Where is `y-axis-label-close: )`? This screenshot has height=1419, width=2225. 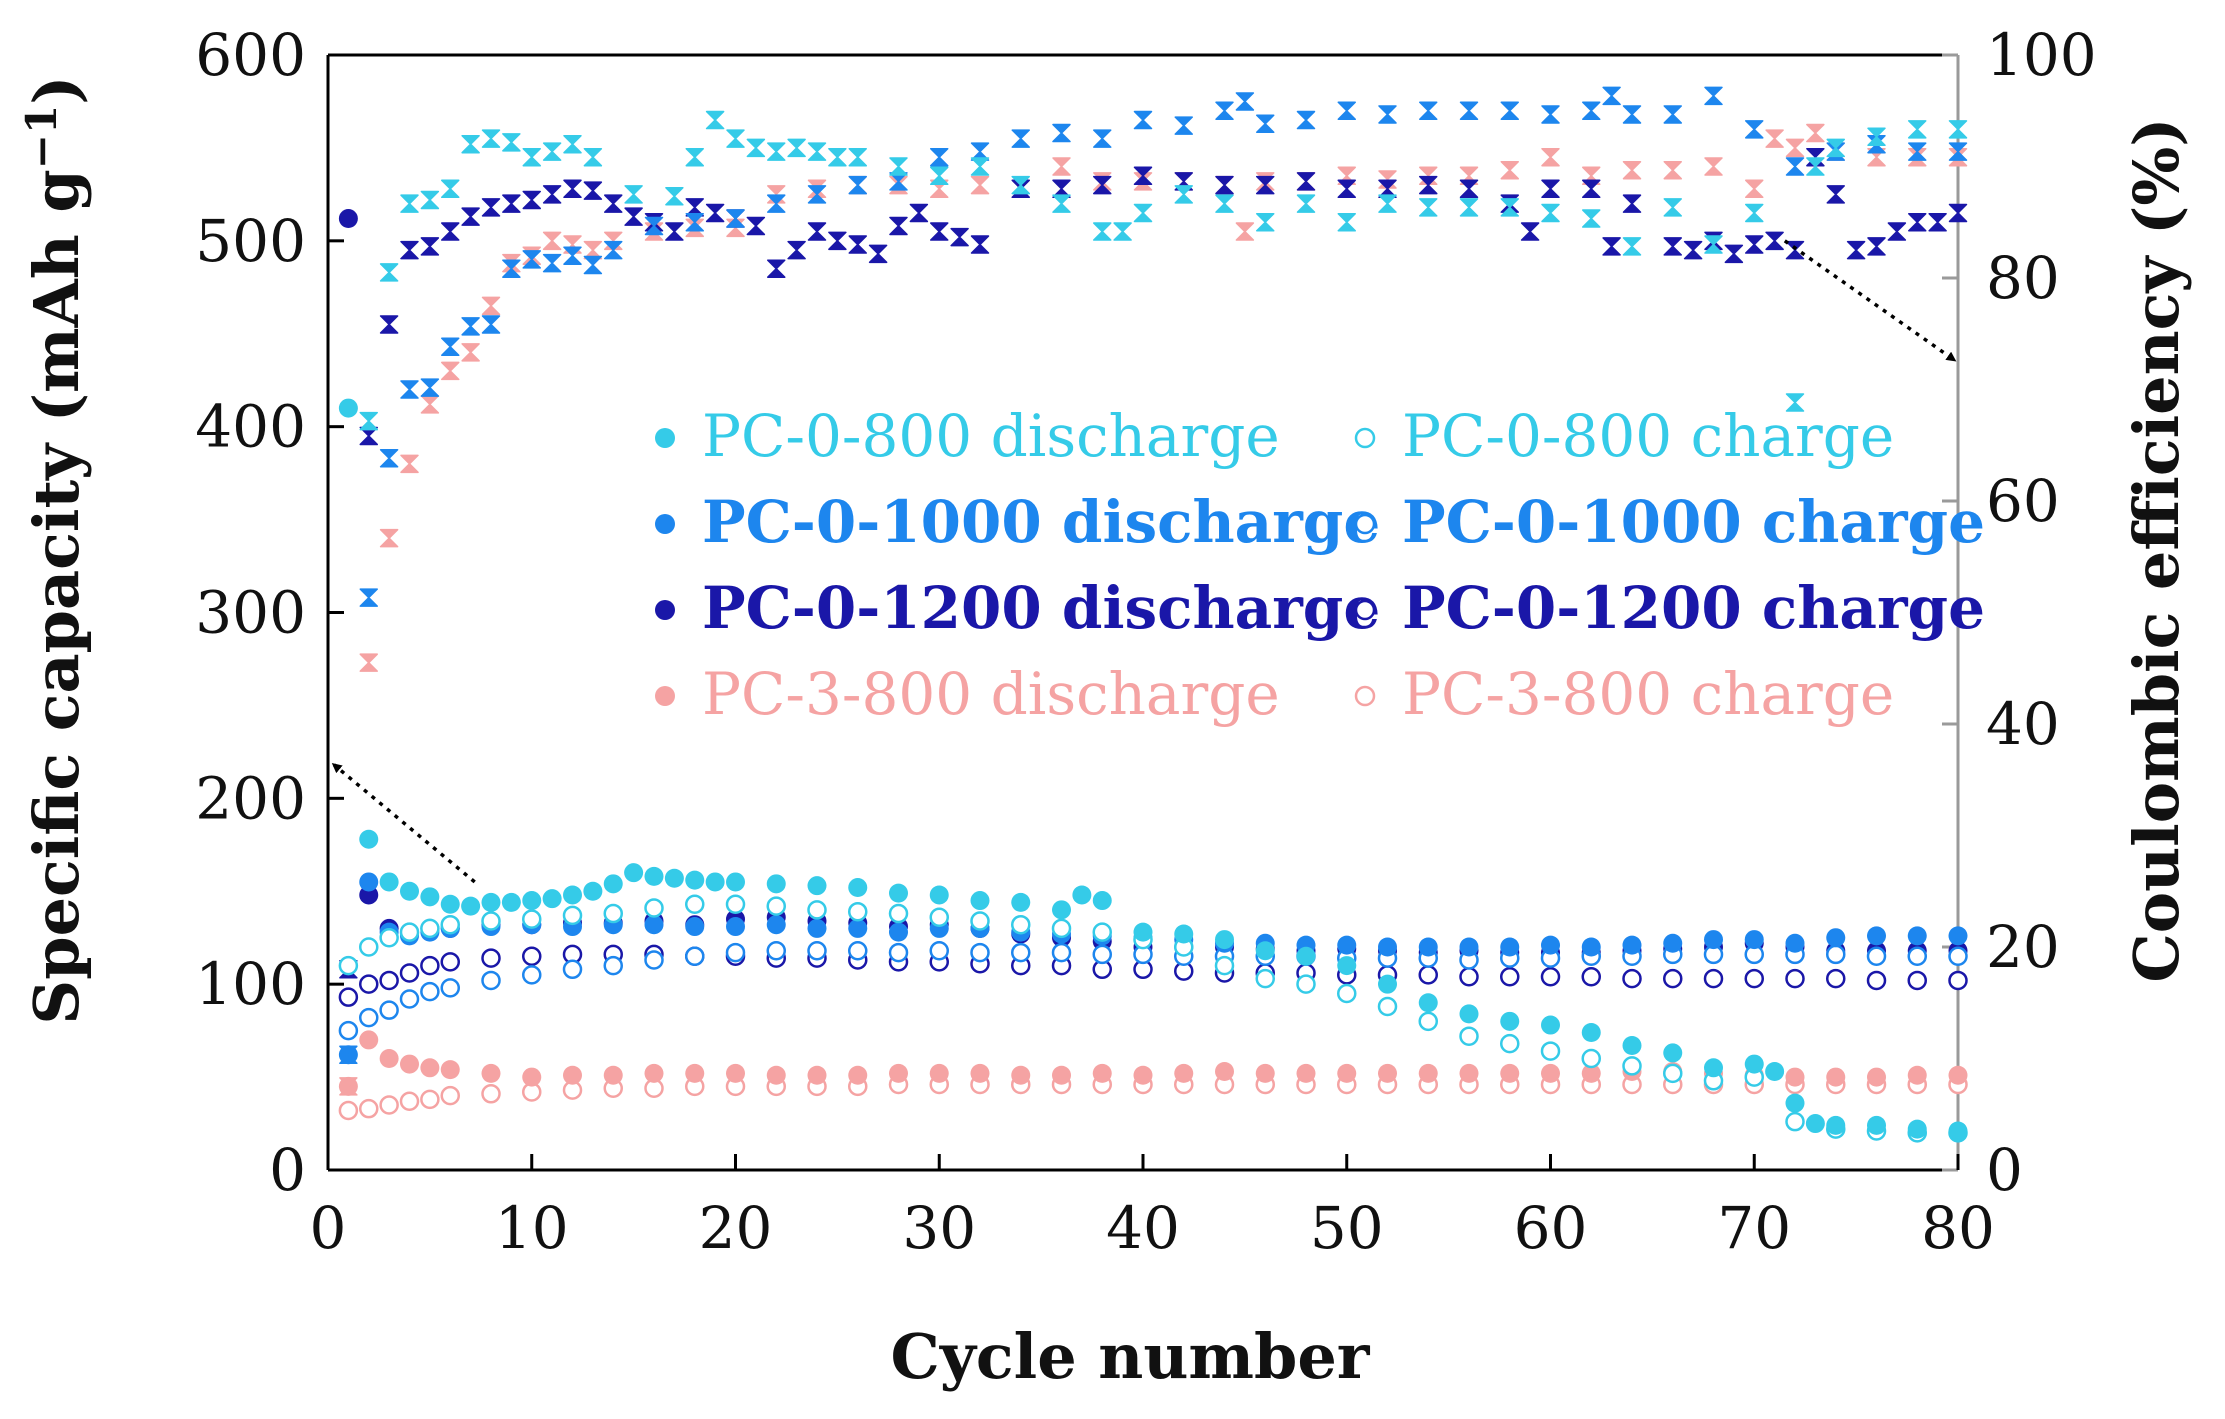 y-axis-label-close: ) is located at coordinates (56, 89).